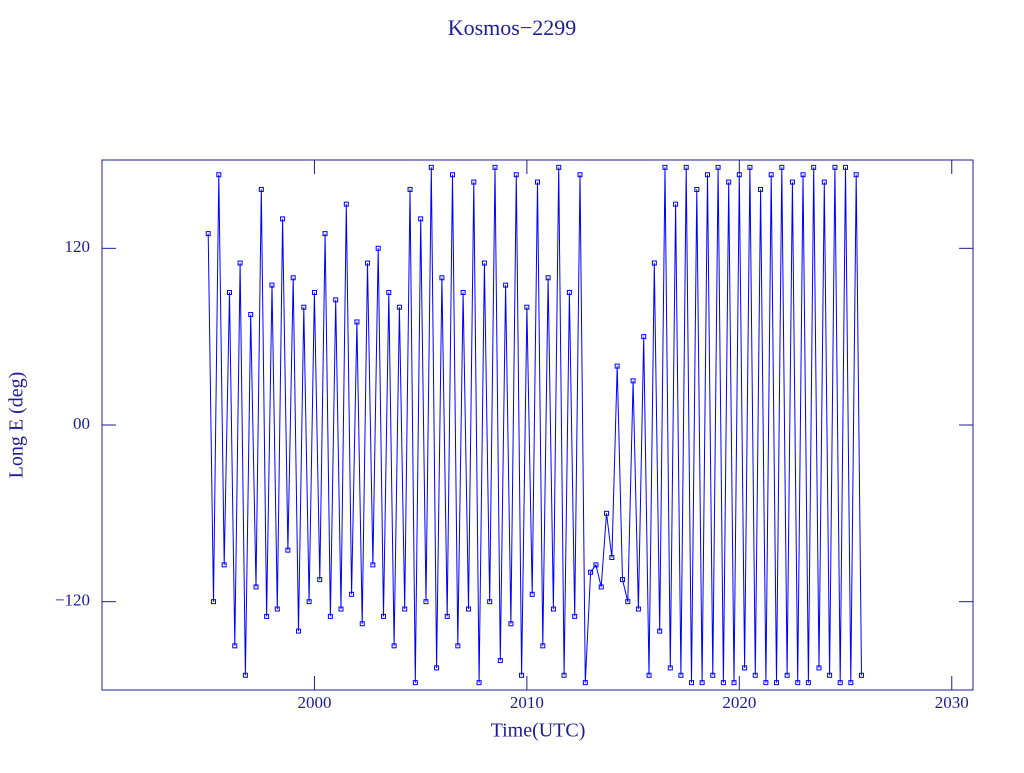  Describe the element at coordinates (512, 27) in the screenshot. I see `chart-title: Kosmos−2299` at that location.